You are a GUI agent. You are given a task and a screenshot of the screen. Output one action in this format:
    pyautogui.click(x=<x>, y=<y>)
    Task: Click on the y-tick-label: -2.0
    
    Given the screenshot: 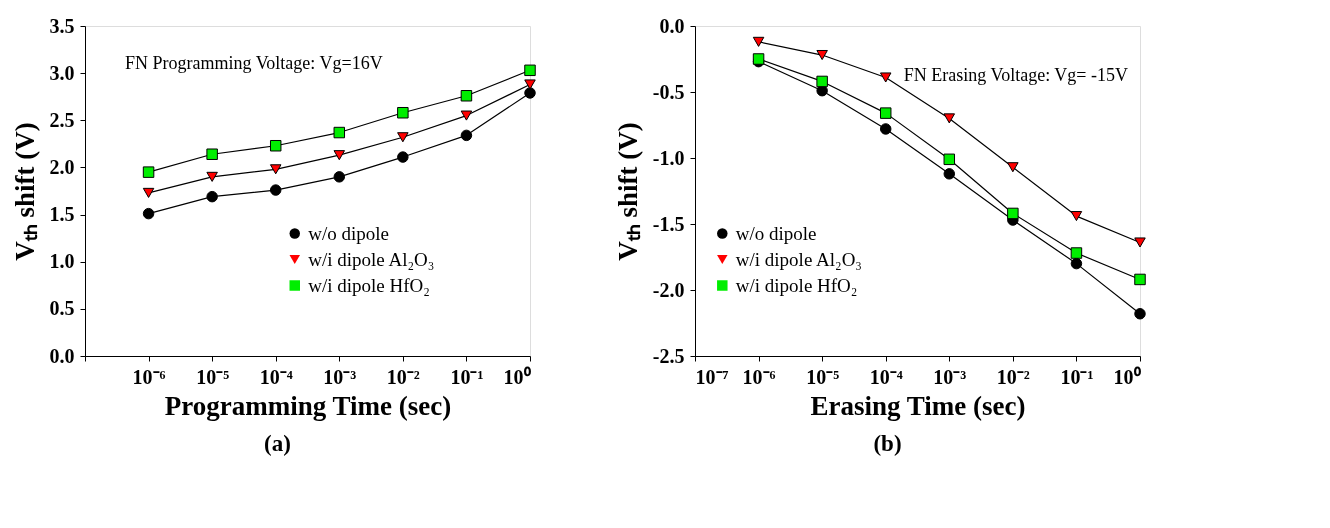 What is the action you would take?
    pyautogui.click(x=668, y=289)
    